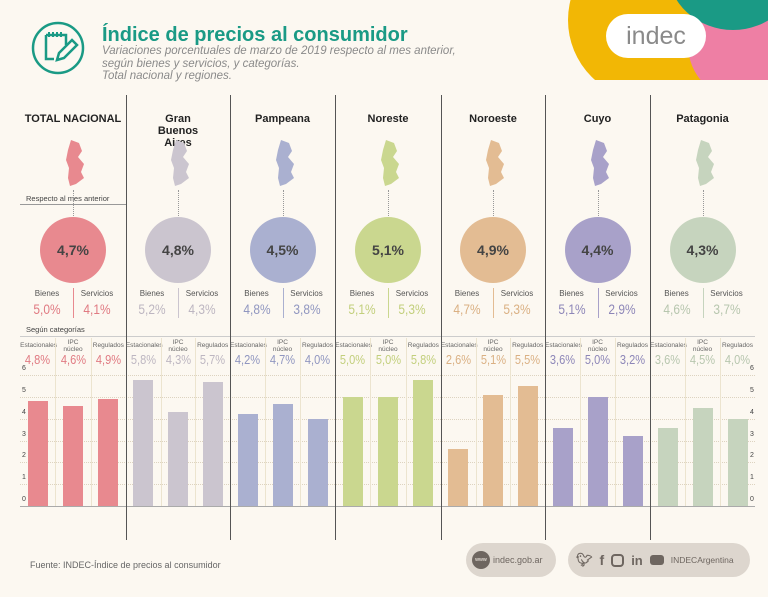 Image resolution: width=768 pixels, height=597 pixels. Describe the element at coordinates (752, 390) in the screenshot. I see `y-tick-label-right: 5` at that location.